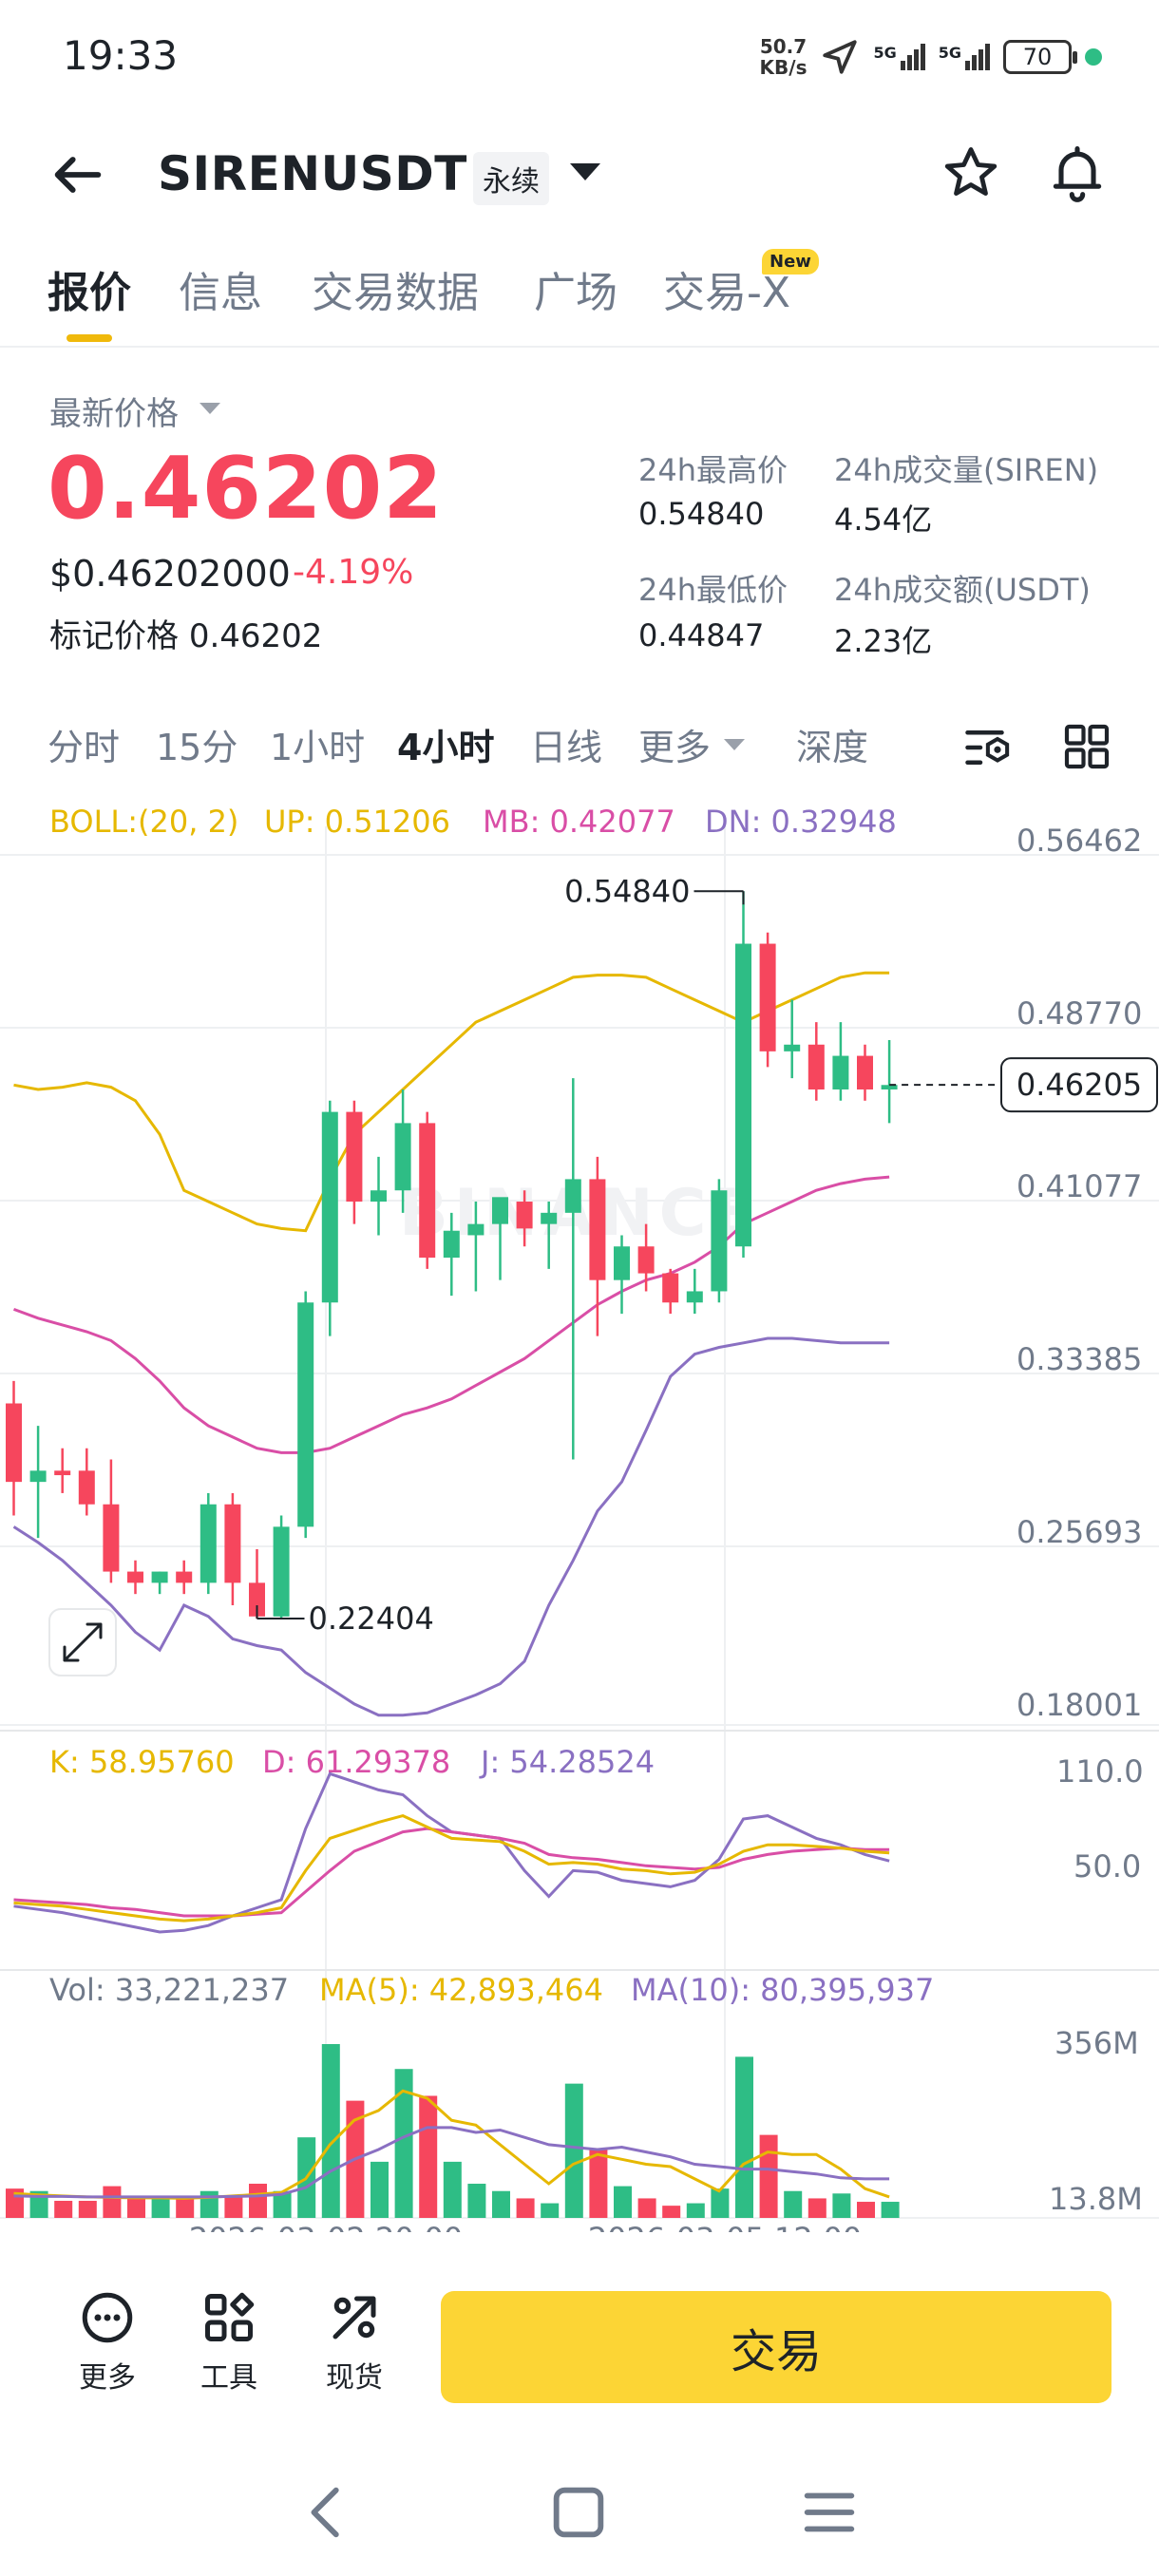 The width and height of the screenshot is (1159, 2576). Describe the element at coordinates (1100, 1771) in the screenshot. I see `kdj-axis-label: 110.0` at that location.